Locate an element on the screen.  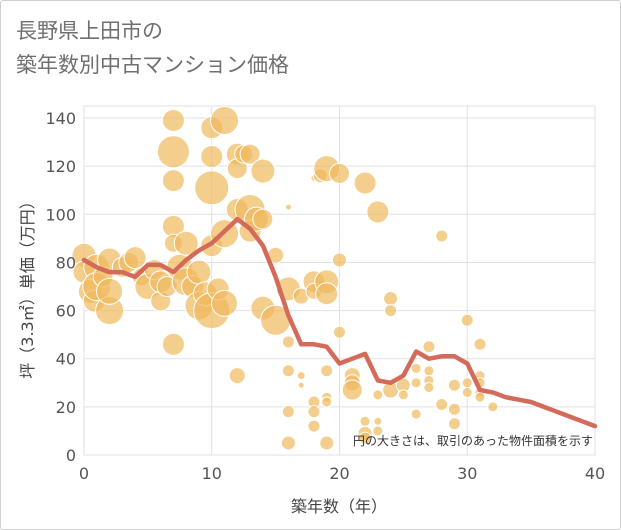
x-tick-label: 10 is located at coordinates (212, 473).